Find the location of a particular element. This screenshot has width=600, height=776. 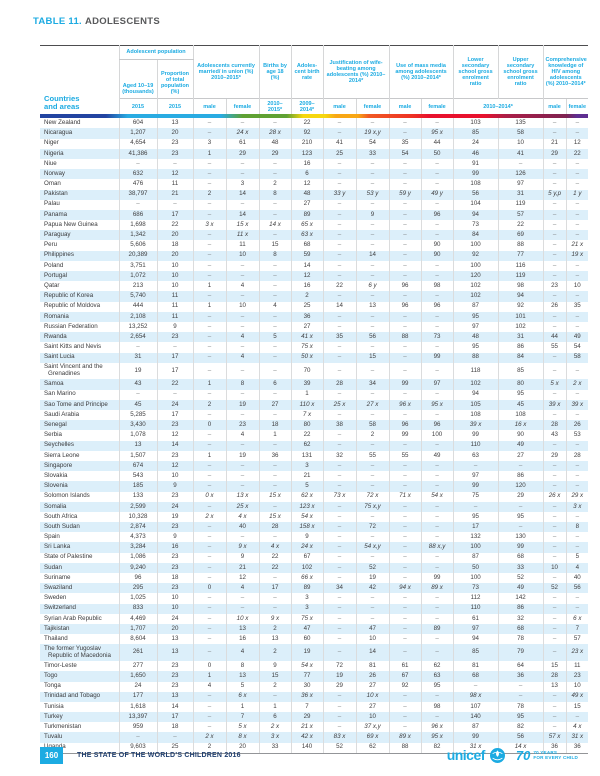

value-cell: 104 is located at coordinates (475, 204).